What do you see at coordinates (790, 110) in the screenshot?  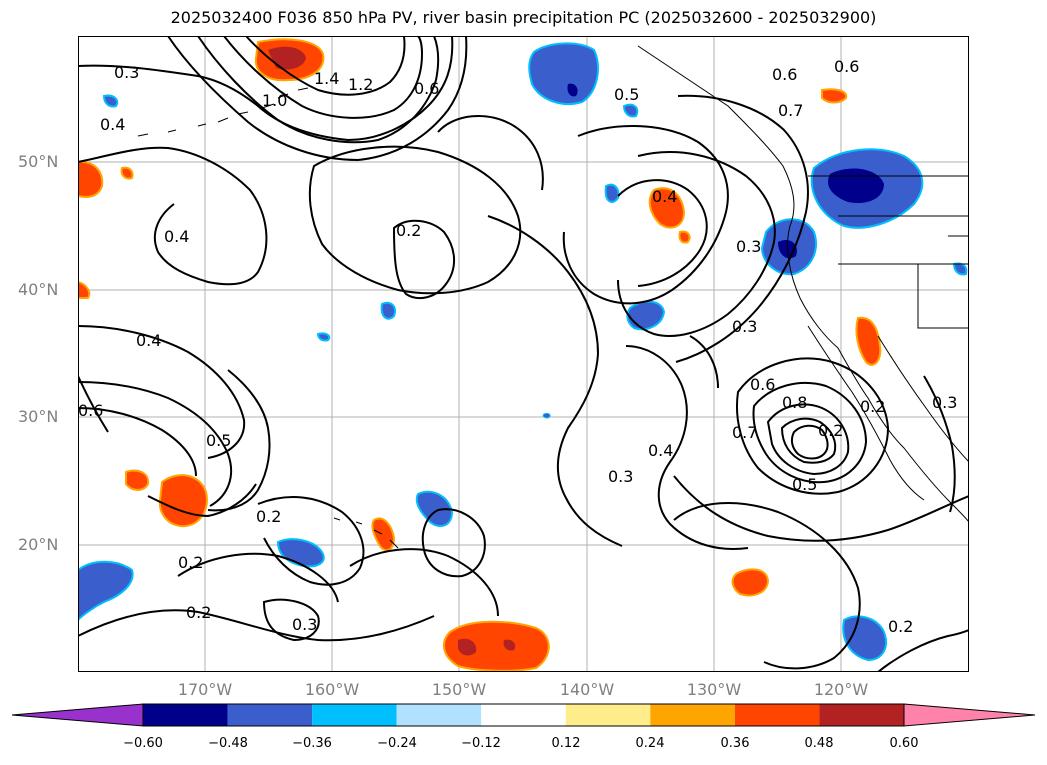 I see `contour-label: 0.7` at bounding box center [790, 110].